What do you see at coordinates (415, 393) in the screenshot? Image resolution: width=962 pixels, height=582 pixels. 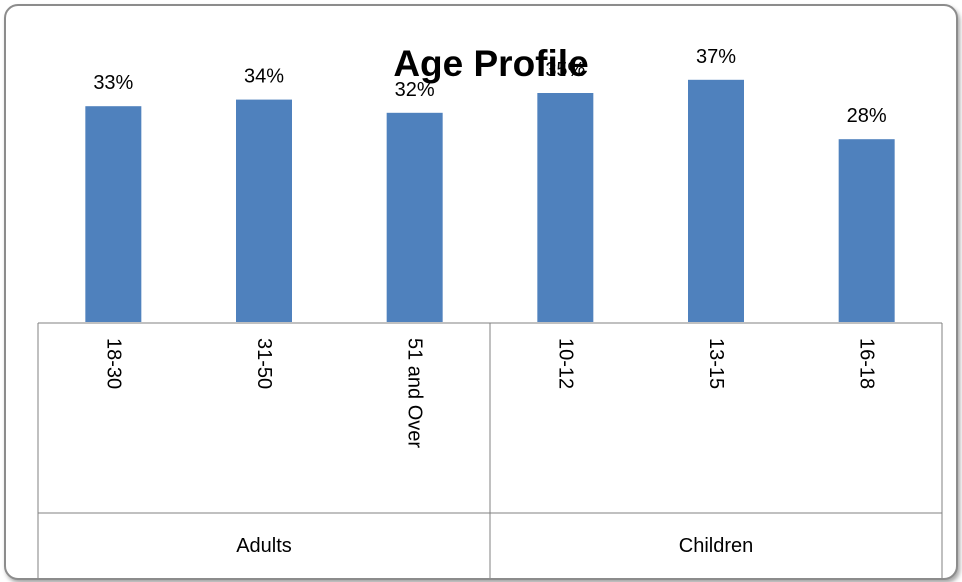 I see `category-tick-label: 51 and Over` at bounding box center [415, 393].